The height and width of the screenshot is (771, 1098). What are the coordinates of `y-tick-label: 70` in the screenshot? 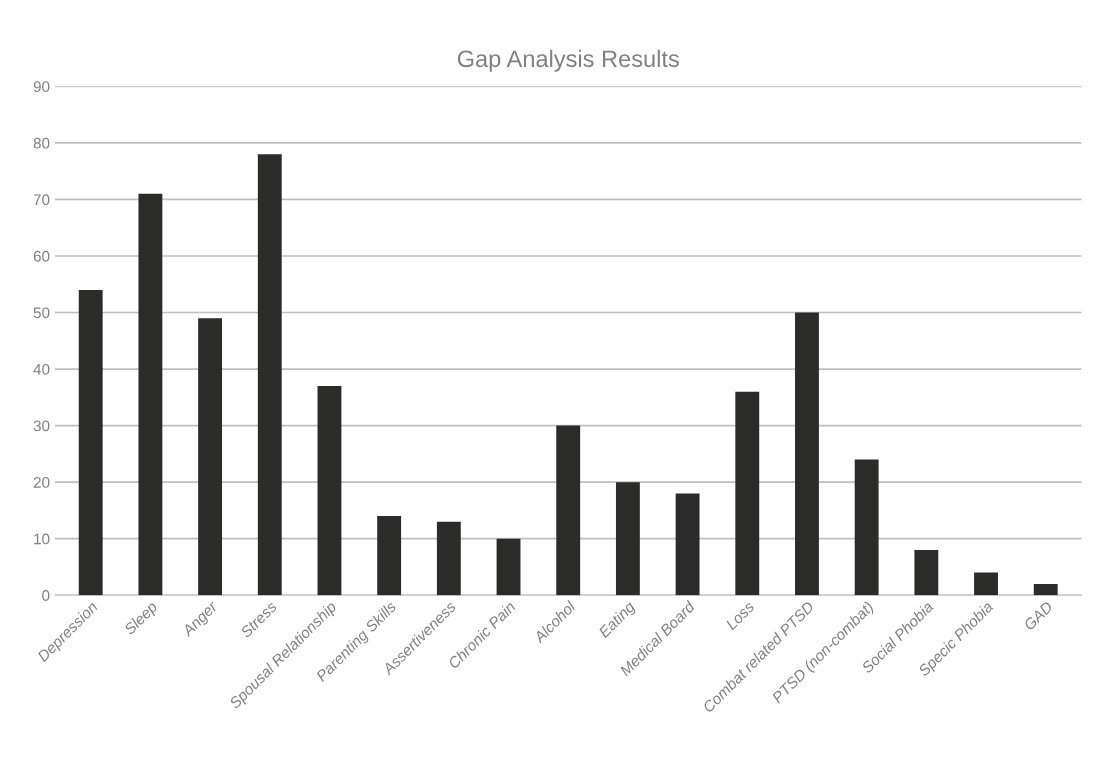 It's located at (41, 200).